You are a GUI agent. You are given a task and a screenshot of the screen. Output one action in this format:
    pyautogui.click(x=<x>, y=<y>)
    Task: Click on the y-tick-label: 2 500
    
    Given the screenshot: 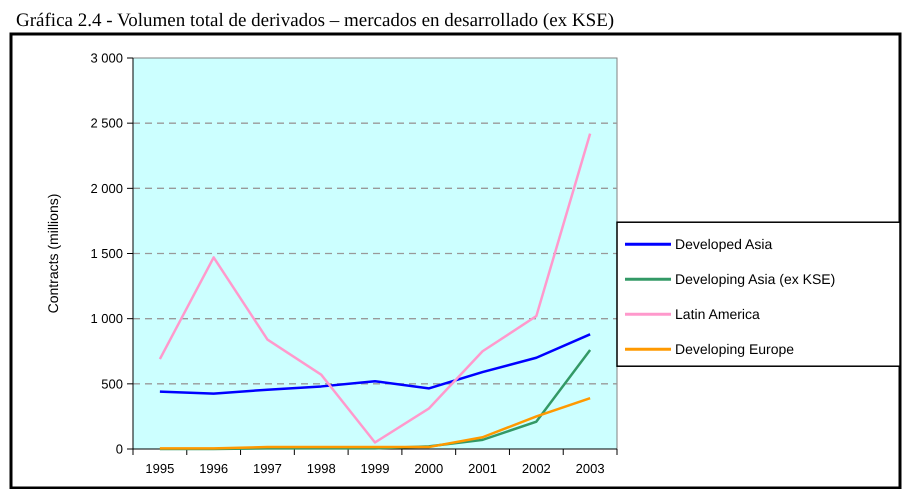 What is the action you would take?
    pyautogui.click(x=106, y=123)
    